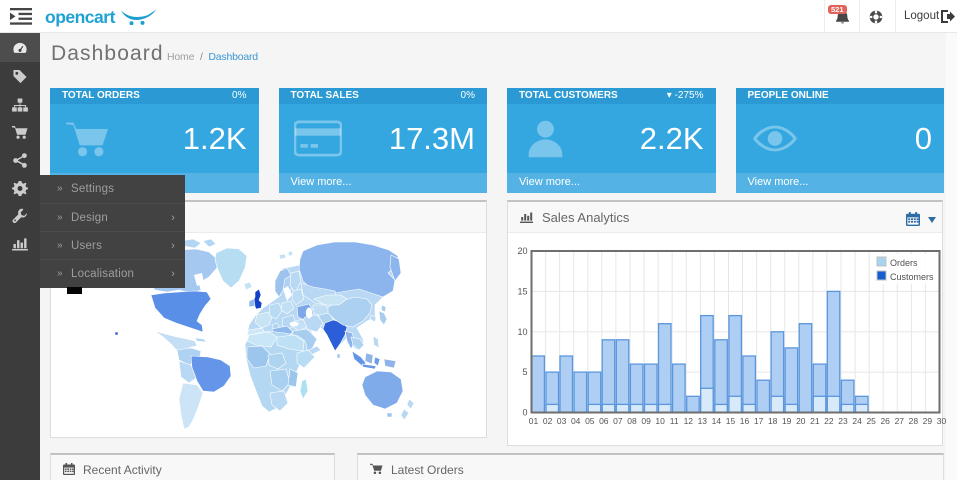 The width and height of the screenshot is (957, 480). What do you see at coordinates (815, 421) in the screenshot?
I see `svg-text: 21` at bounding box center [815, 421].